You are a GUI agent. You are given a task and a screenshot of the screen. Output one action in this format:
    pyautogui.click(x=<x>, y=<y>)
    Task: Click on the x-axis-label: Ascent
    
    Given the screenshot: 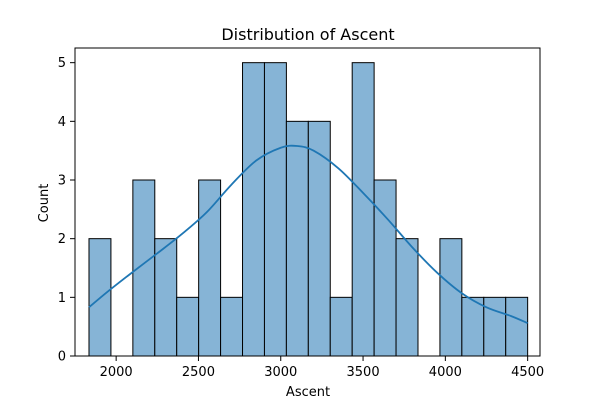 What is the action you would take?
    pyautogui.click(x=308, y=392)
    